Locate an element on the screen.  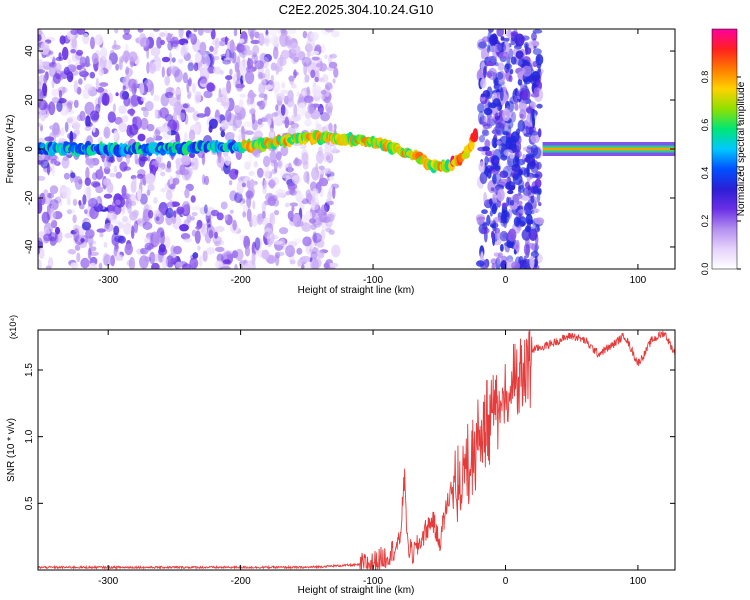
colorbar-tick-label: 0.4 is located at coordinates (705, 173).